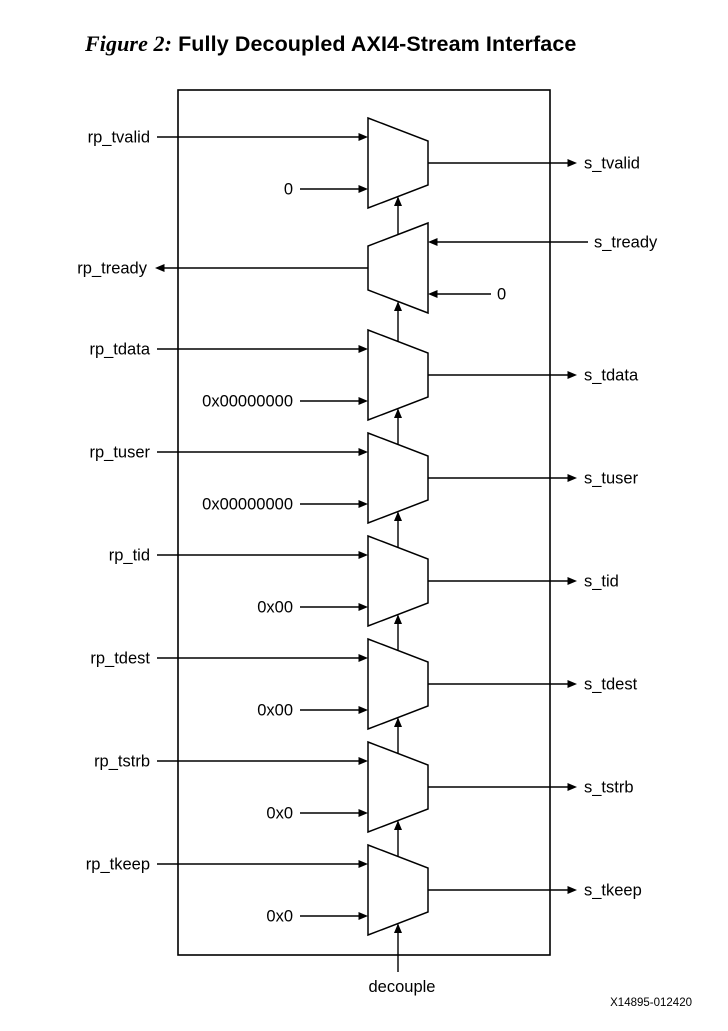 The image size is (728, 1031). What do you see at coordinates (363, 607) in the screenshot?
I see `mux-tid-input-b-arrow` at bounding box center [363, 607].